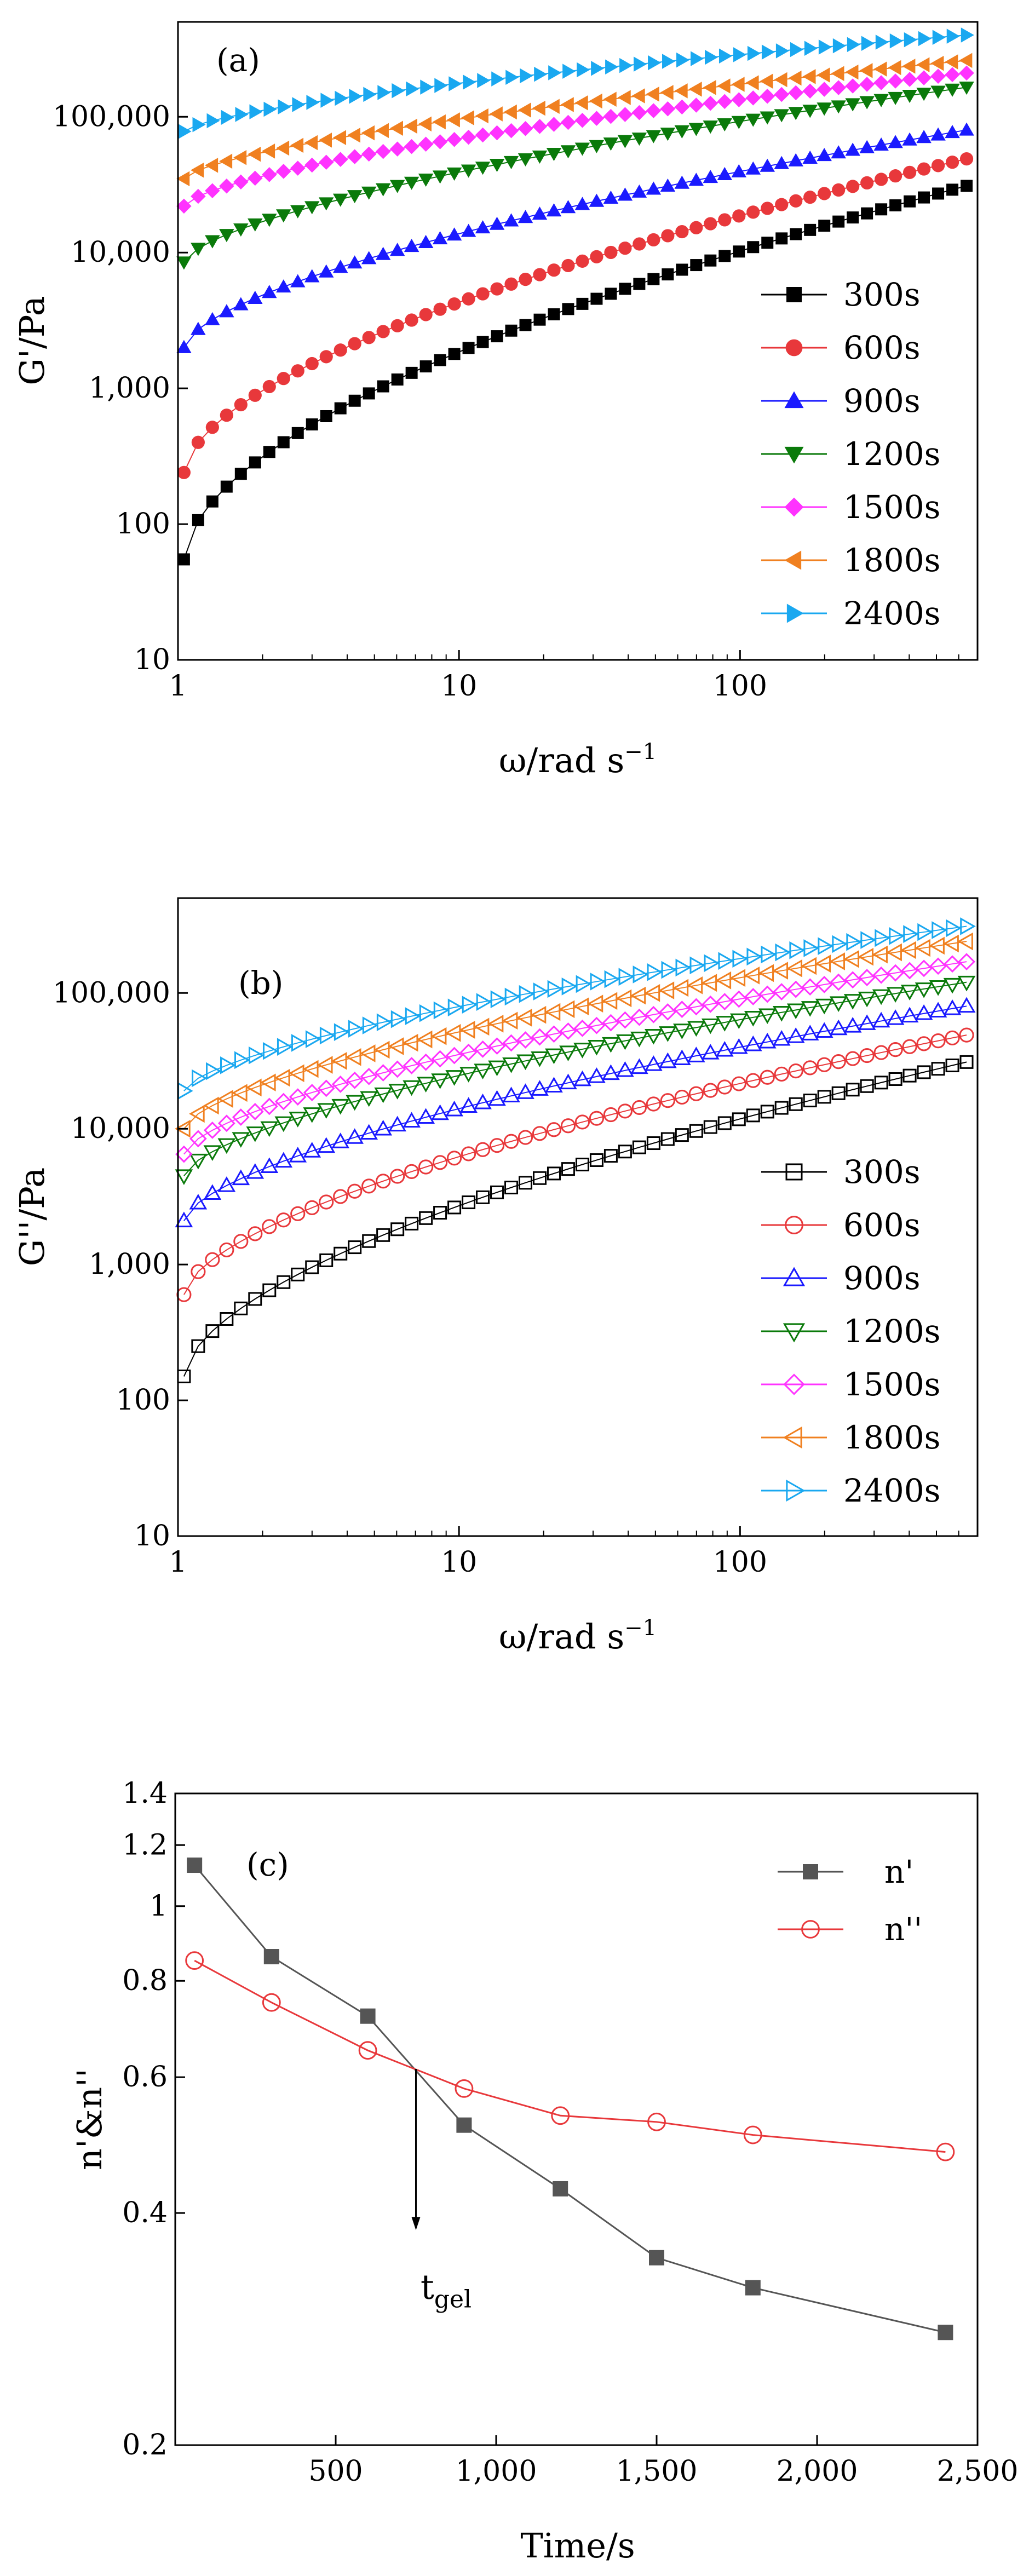 This screenshot has height=2576, width=1029. I want to click on legend-label: 900s, so click(881, 400).